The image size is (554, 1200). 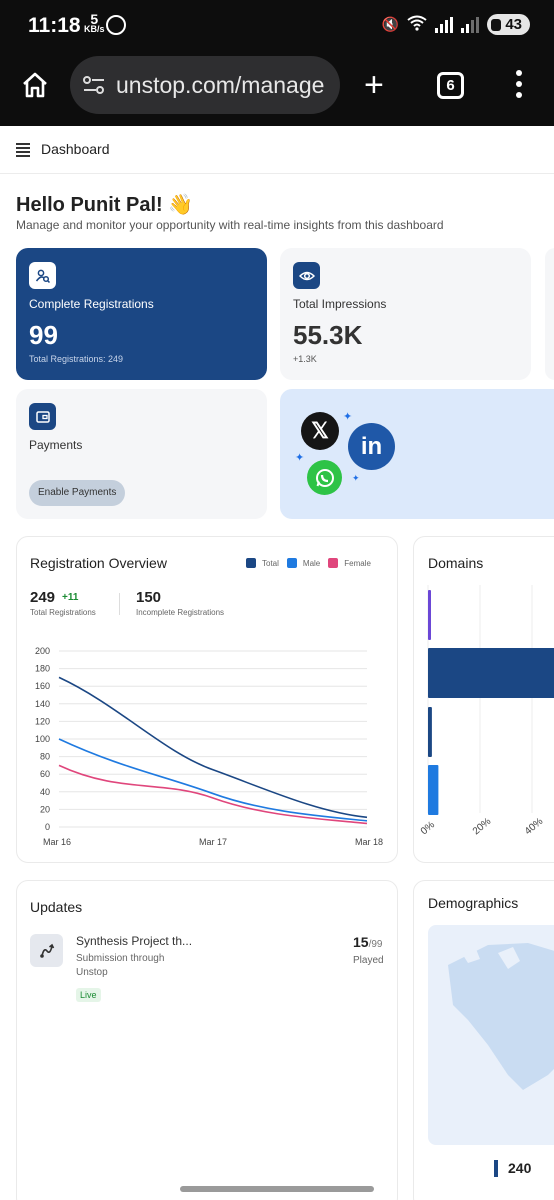 What do you see at coordinates (549, 314) in the screenshot?
I see `next-card-peek` at bounding box center [549, 314].